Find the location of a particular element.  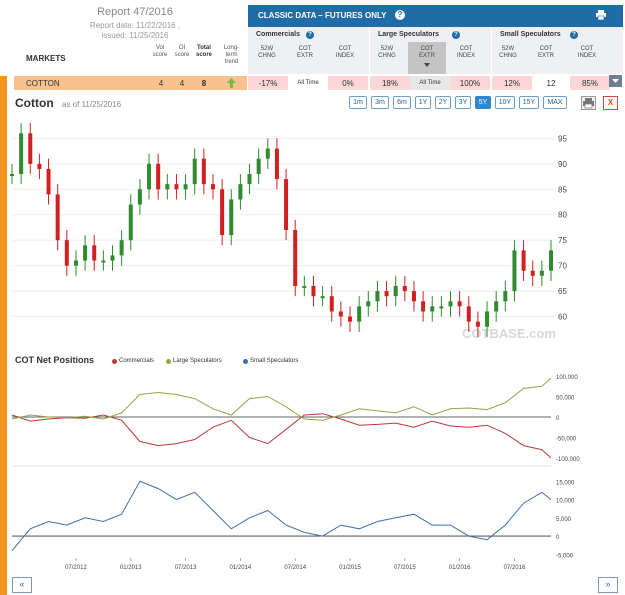

price-tick-label: 95 is located at coordinates (562, 138).